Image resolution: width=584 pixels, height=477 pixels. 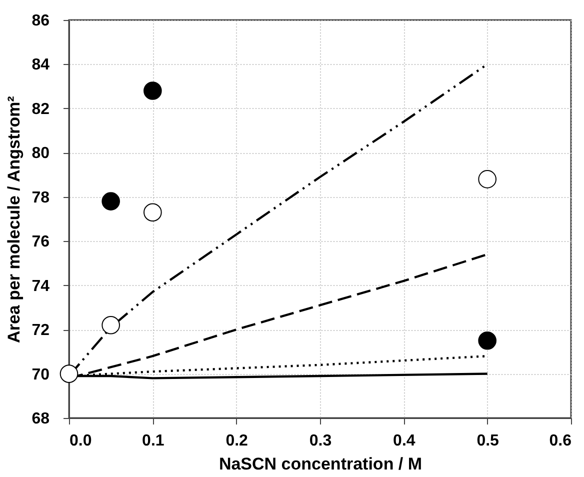 What do you see at coordinates (41, 419) in the screenshot?
I see `y-tick-label: 68` at bounding box center [41, 419].